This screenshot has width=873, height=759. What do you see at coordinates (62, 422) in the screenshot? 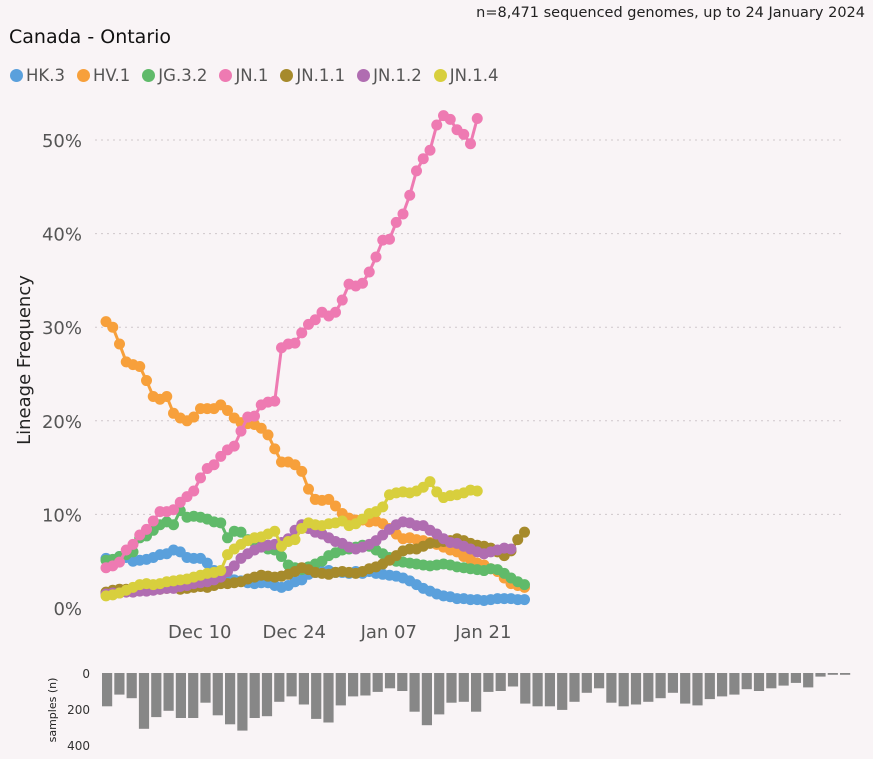
I see `y-tick-label: 20%` at bounding box center [62, 422].